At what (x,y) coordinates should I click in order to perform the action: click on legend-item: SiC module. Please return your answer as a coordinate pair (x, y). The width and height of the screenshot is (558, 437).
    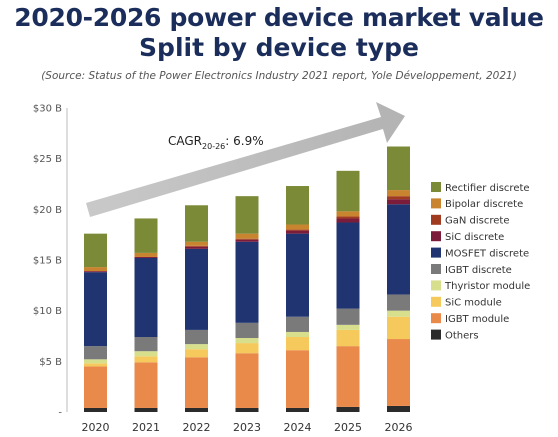
    Looking at the image, I should click on (466, 302).